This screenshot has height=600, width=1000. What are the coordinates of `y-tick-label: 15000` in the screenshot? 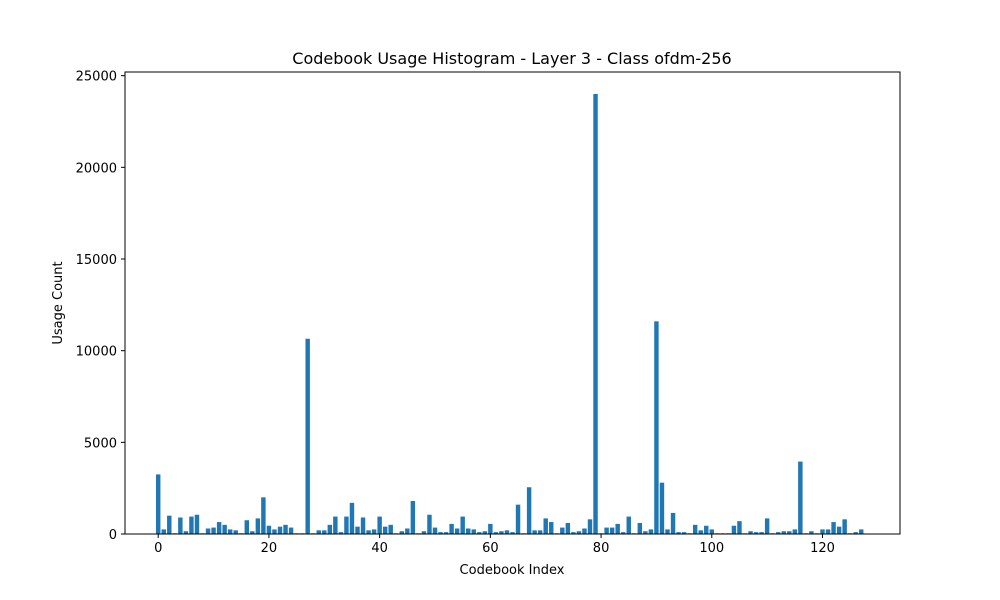 It's located at (96, 260).